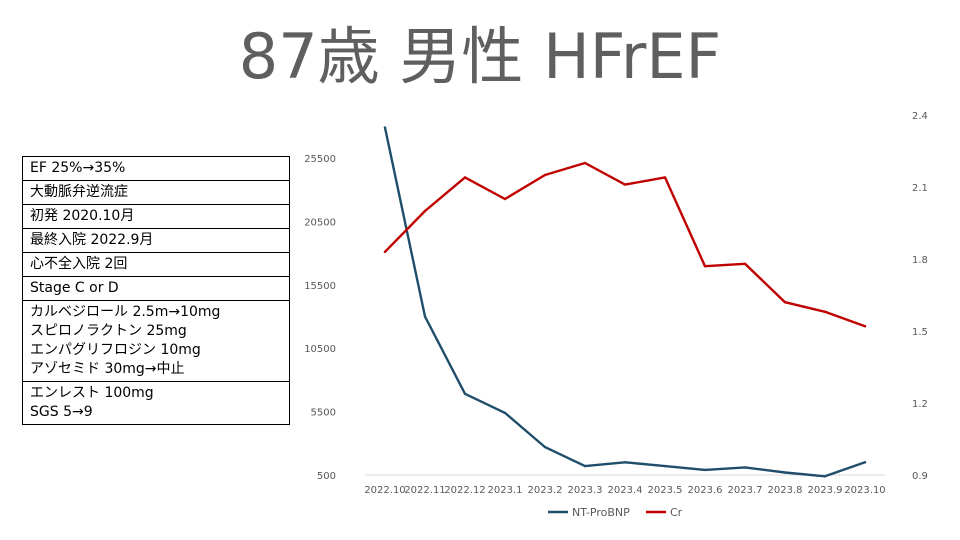 The height and width of the screenshot is (540, 960). I want to click on info-line: Stage C or D, so click(74, 288).